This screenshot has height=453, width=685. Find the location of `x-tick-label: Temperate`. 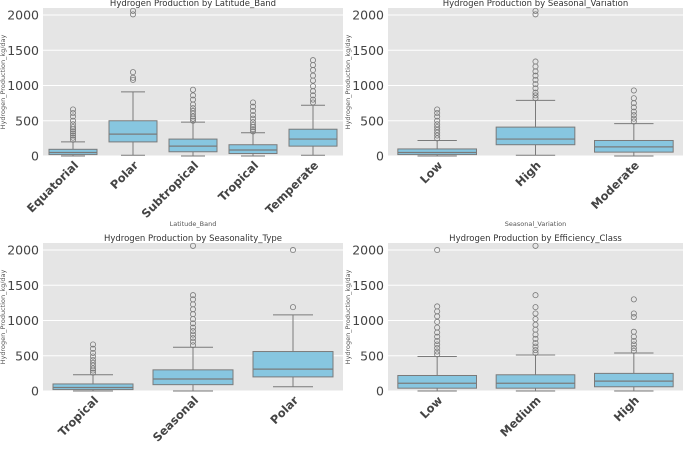

x-tick-label: Temperate is located at coordinates (292, 187).